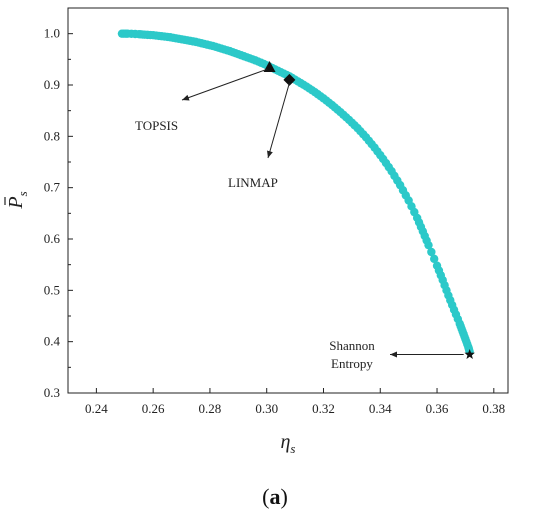  What do you see at coordinates (278, 120) in the screenshot?
I see `linmap-arrow` at bounding box center [278, 120].